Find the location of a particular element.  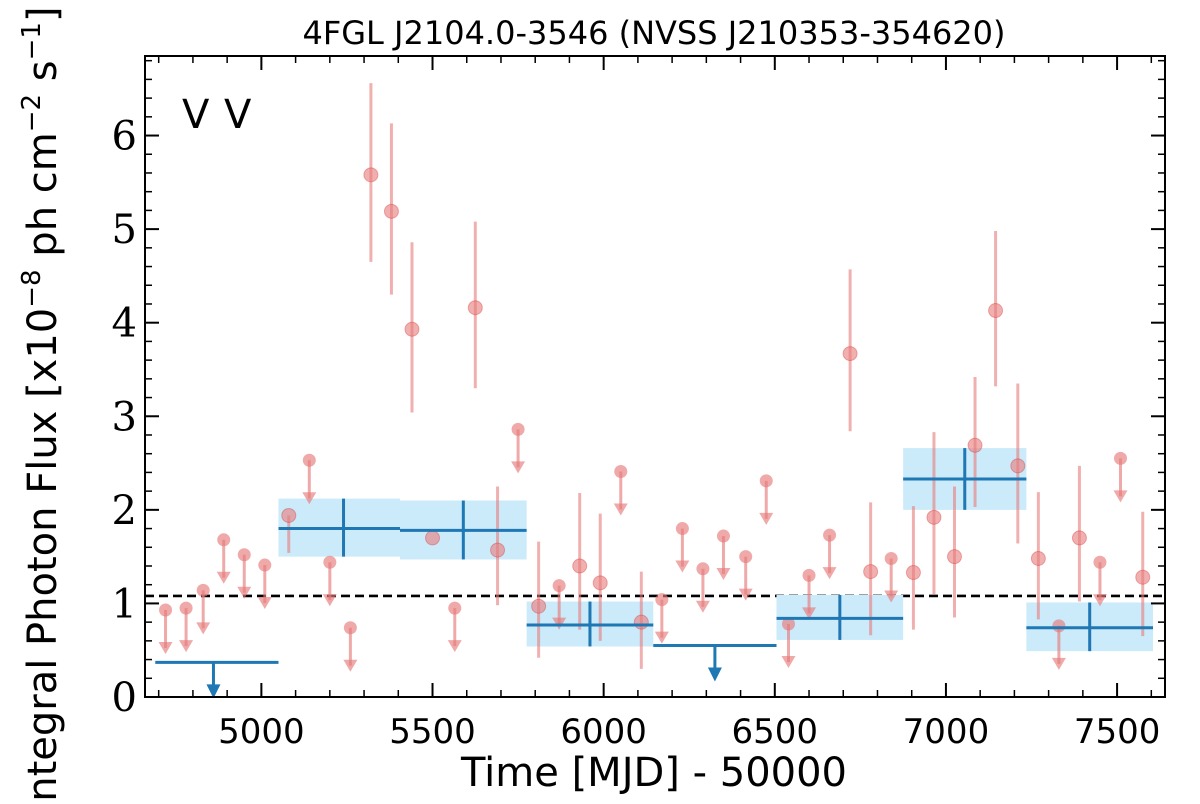

y-axis-label-text: s is located at coordinates (43, 77).